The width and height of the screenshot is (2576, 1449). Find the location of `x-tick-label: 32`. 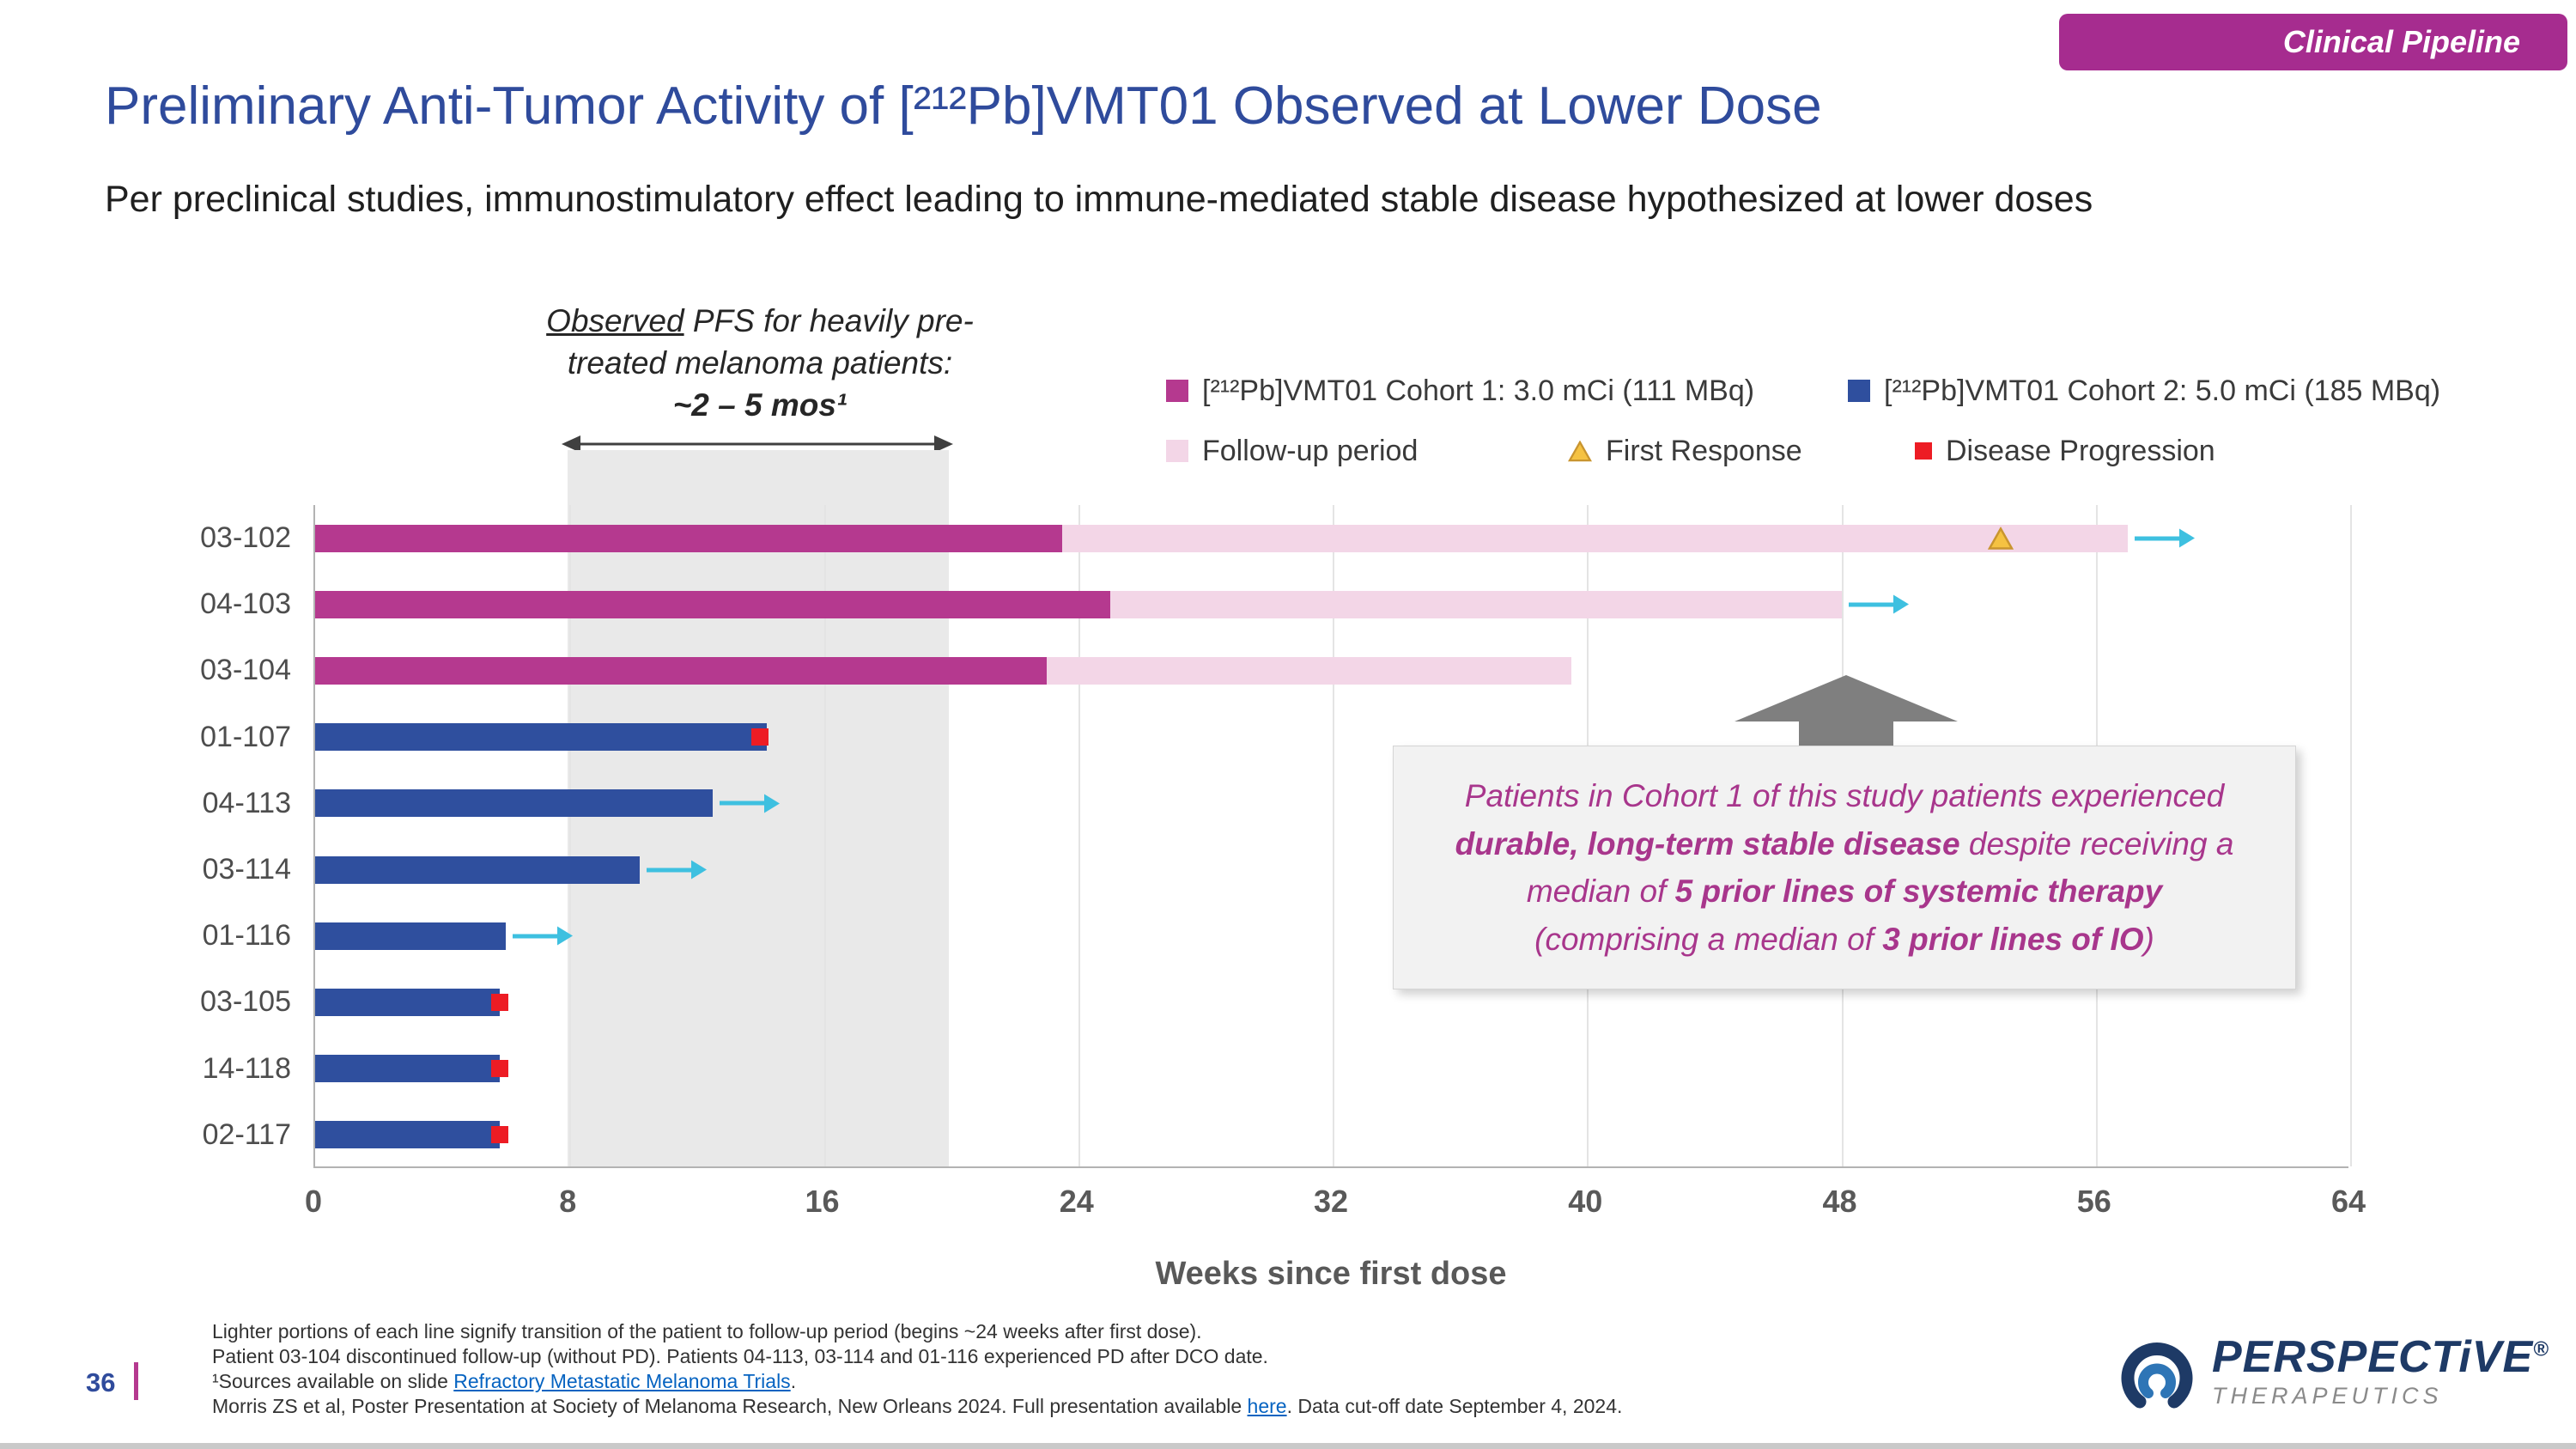

x-tick-label: 32 is located at coordinates (1331, 1201).